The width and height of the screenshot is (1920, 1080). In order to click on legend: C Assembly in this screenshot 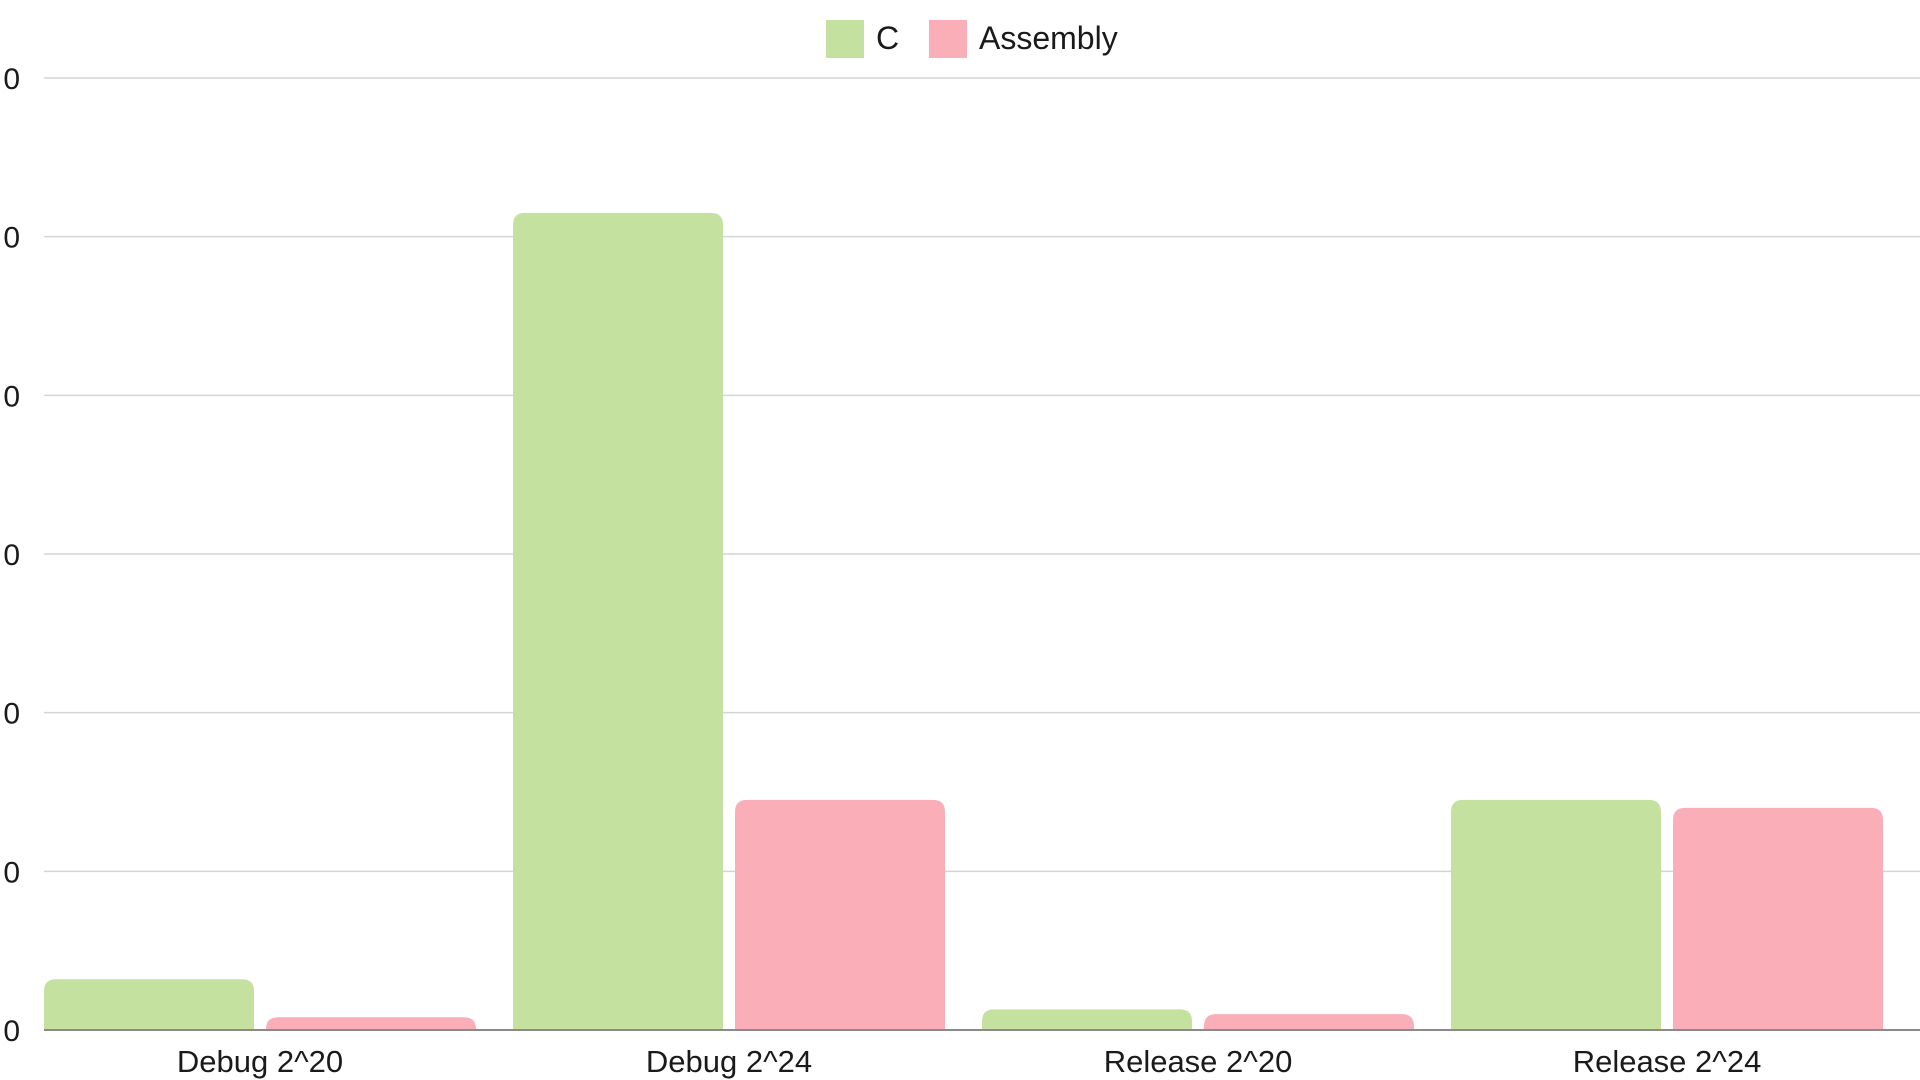, I will do `click(972, 39)`.